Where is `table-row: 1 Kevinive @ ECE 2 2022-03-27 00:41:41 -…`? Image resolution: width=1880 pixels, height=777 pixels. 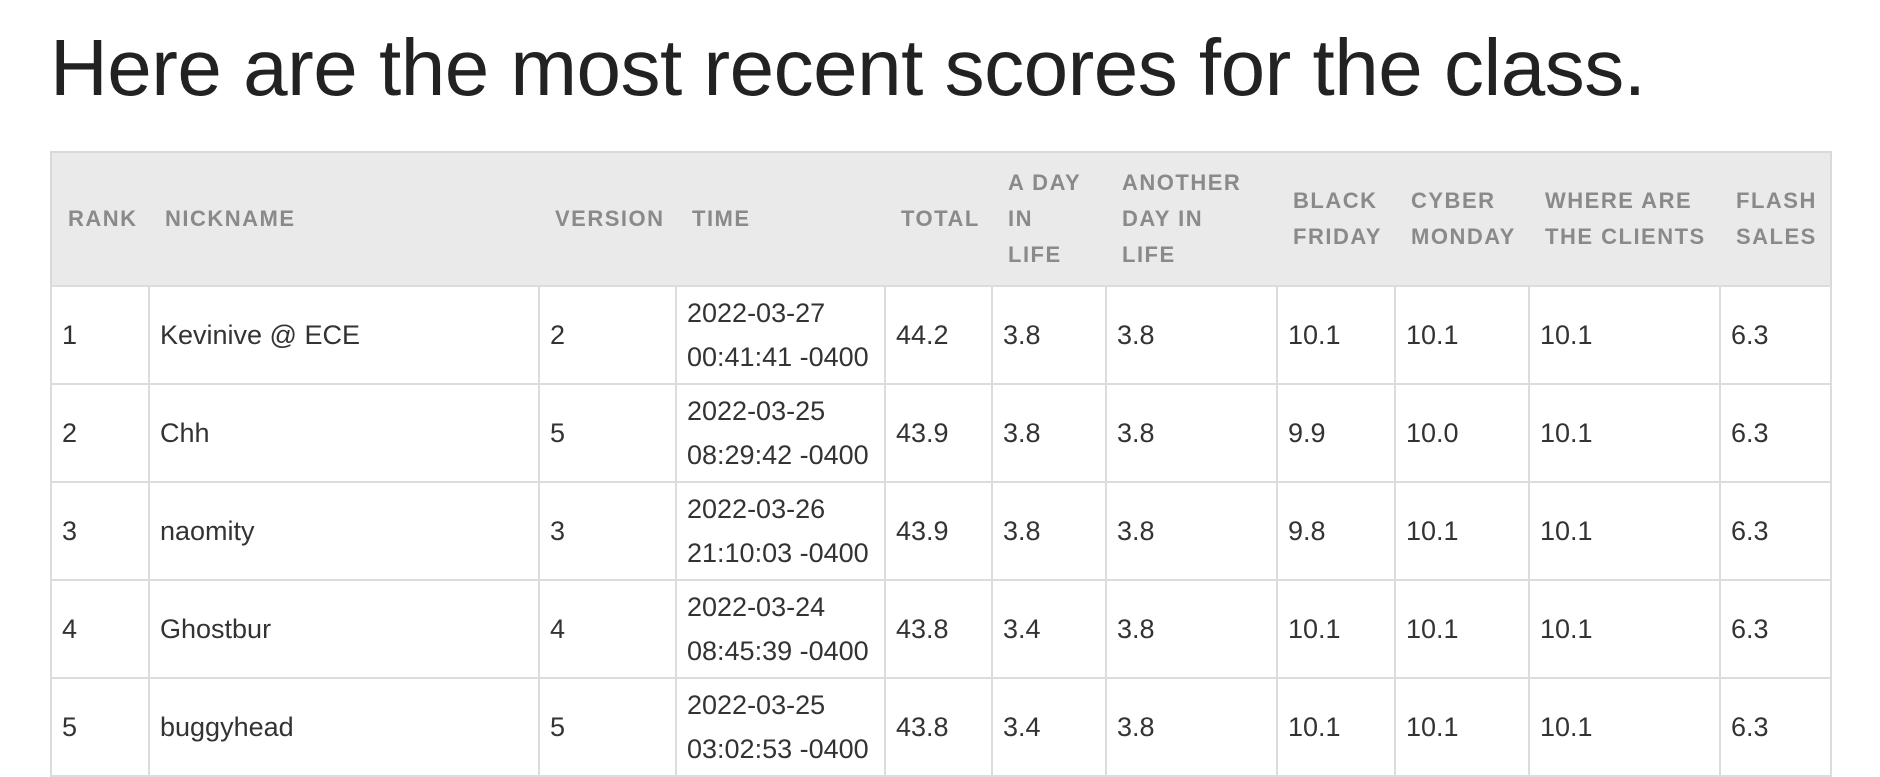 table-row: 1 Kevinive @ ECE 2 2022-03-27 00:41:41 -… is located at coordinates (941, 335).